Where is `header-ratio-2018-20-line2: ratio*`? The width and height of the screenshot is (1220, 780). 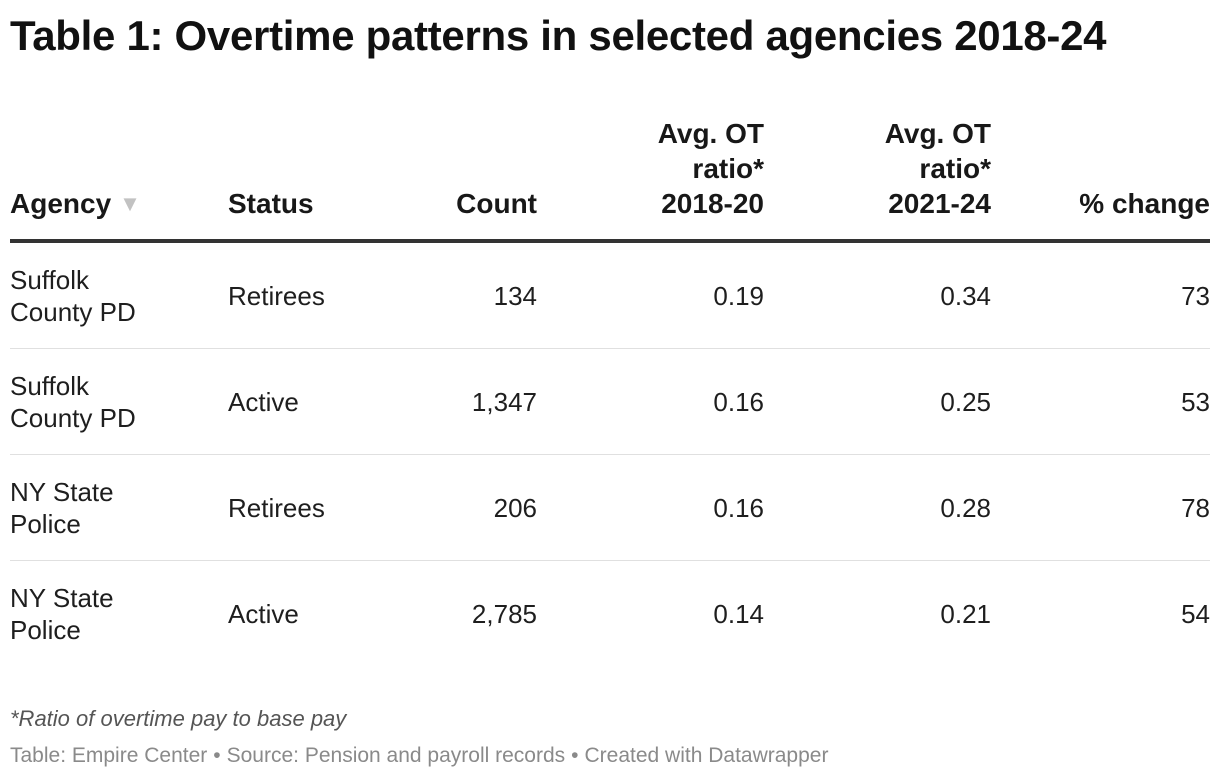 header-ratio-2018-20-line2: ratio* is located at coordinates (728, 168).